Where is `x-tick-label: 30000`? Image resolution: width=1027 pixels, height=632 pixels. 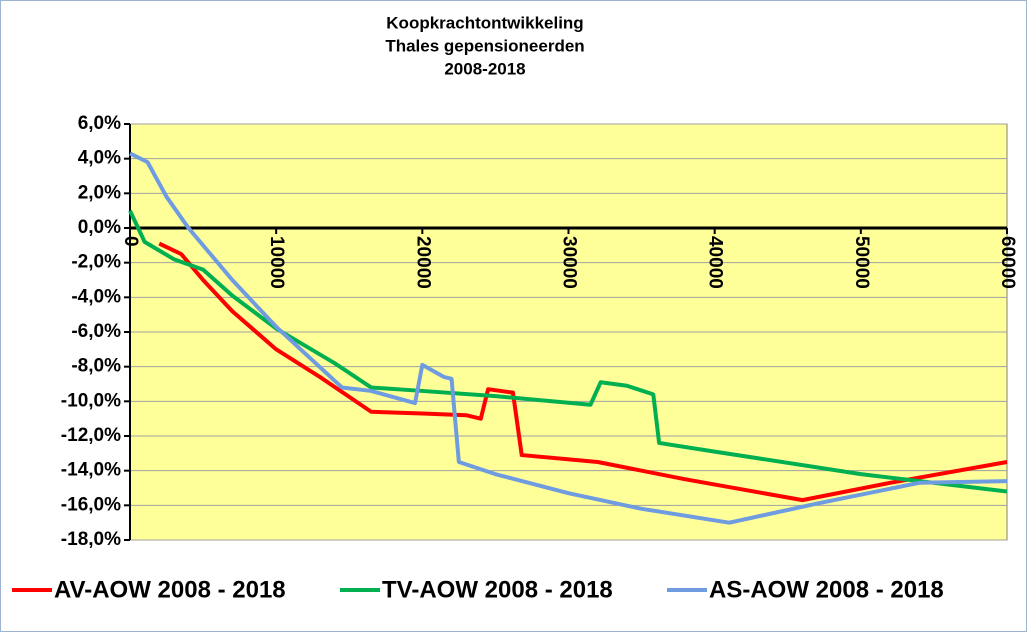 x-tick-label: 30000 is located at coordinates (568, 262).